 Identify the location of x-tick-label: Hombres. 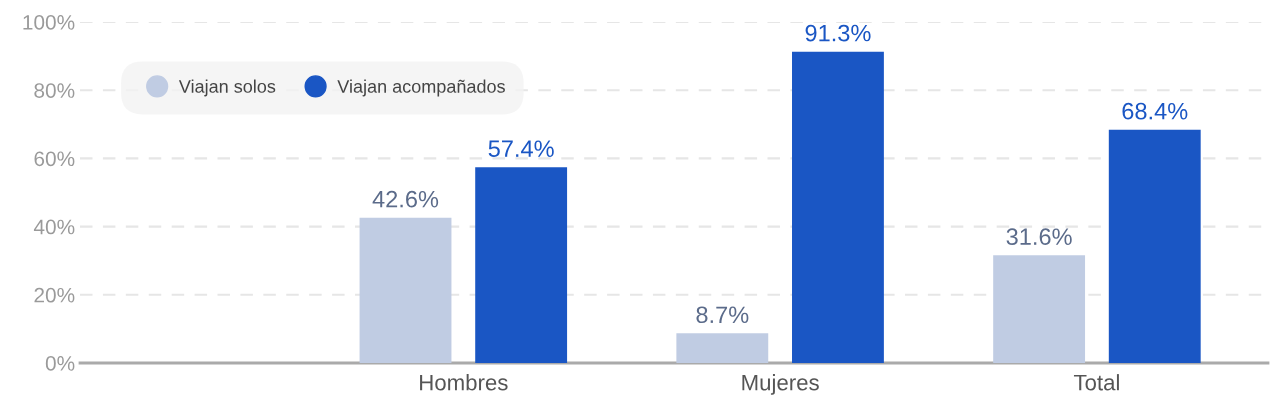
(464, 382).